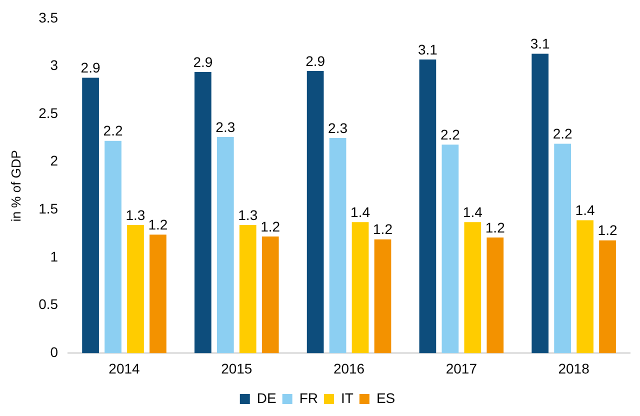  What do you see at coordinates (48, 17) in the screenshot?
I see `y-tick-label: 3.5` at bounding box center [48, 17].